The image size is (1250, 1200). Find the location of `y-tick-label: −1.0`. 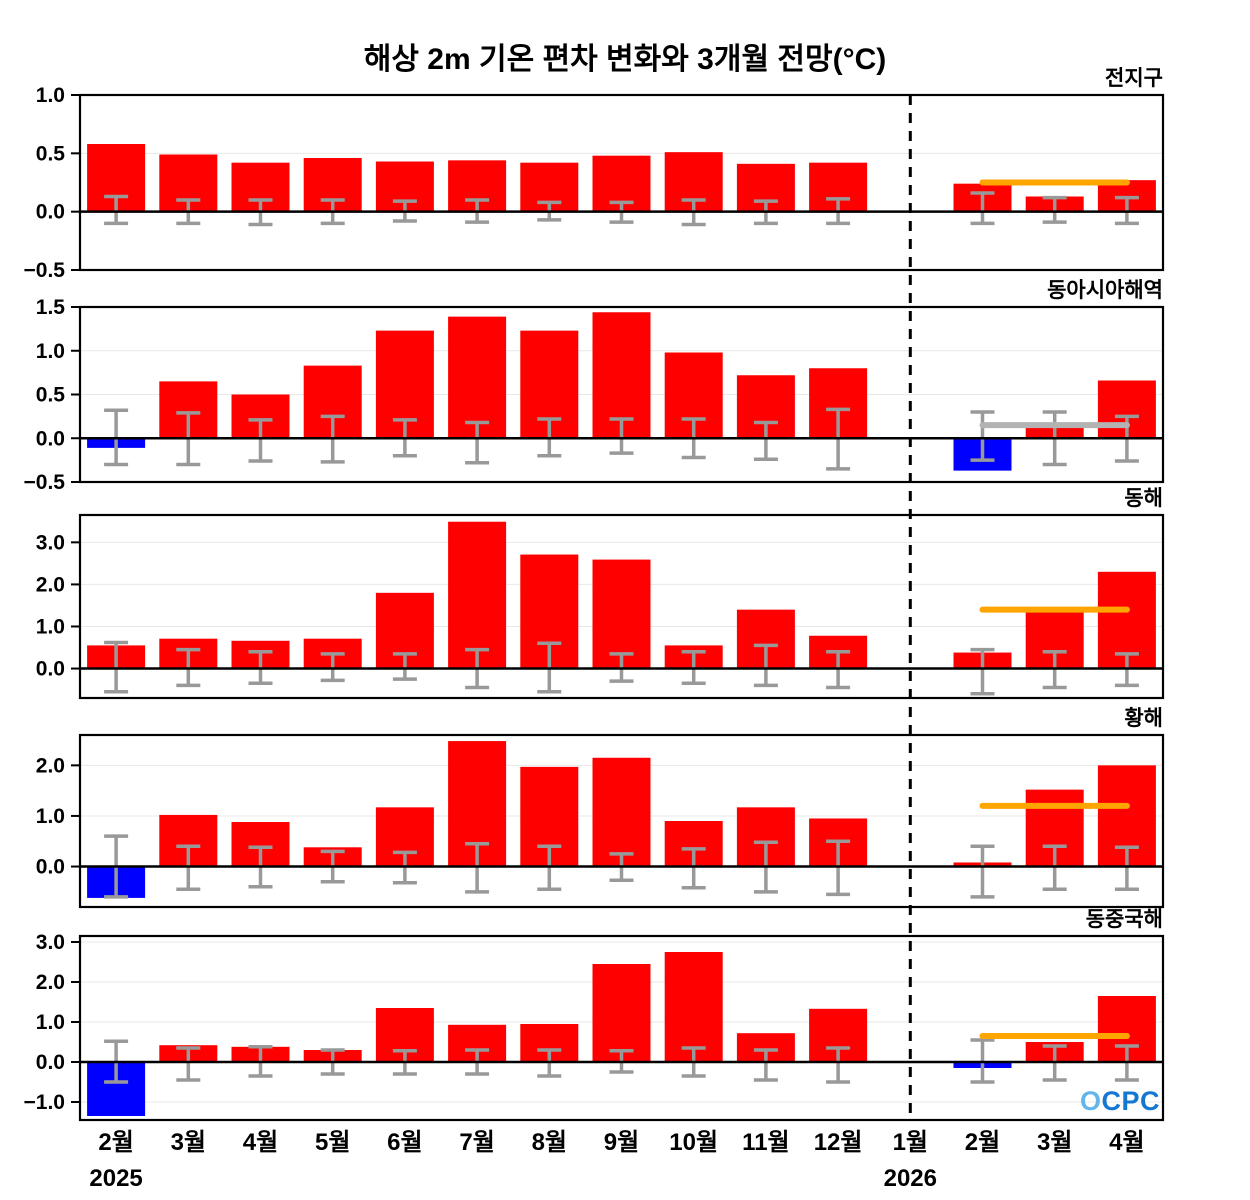

y-tick-label: −1.0 is located at coordinates (44, 1102).